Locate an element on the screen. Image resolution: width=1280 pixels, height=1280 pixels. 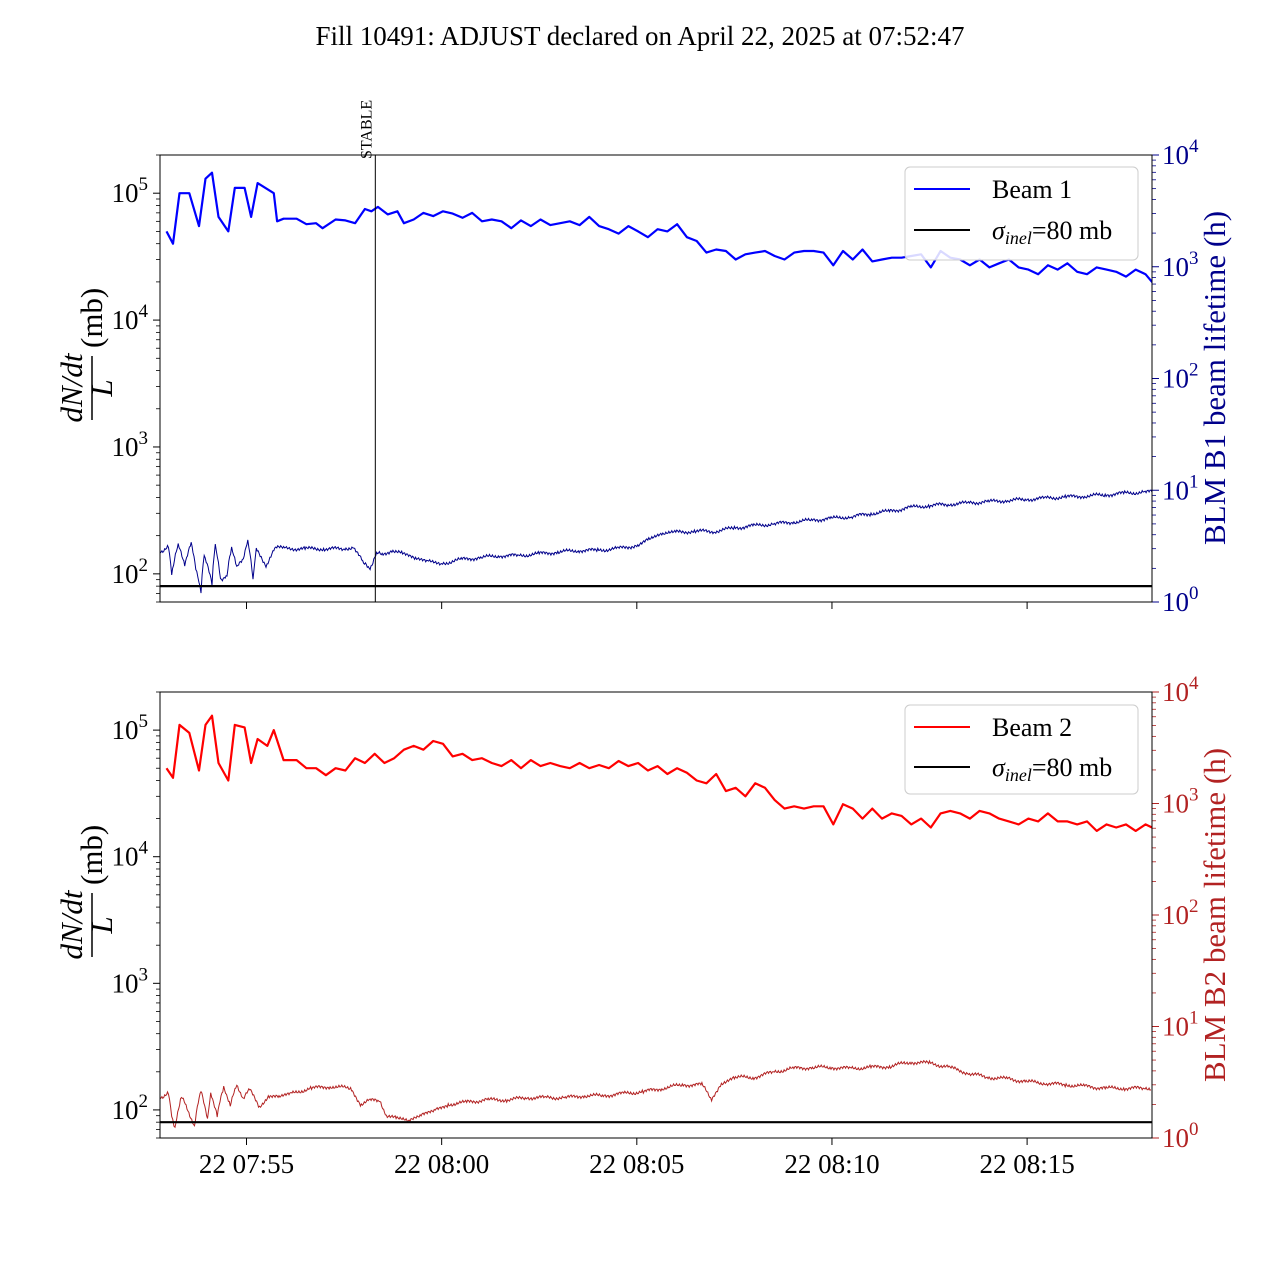
bottom-legend-sigma-label: σinel=80 mb is located at coordinates (1052, 769).